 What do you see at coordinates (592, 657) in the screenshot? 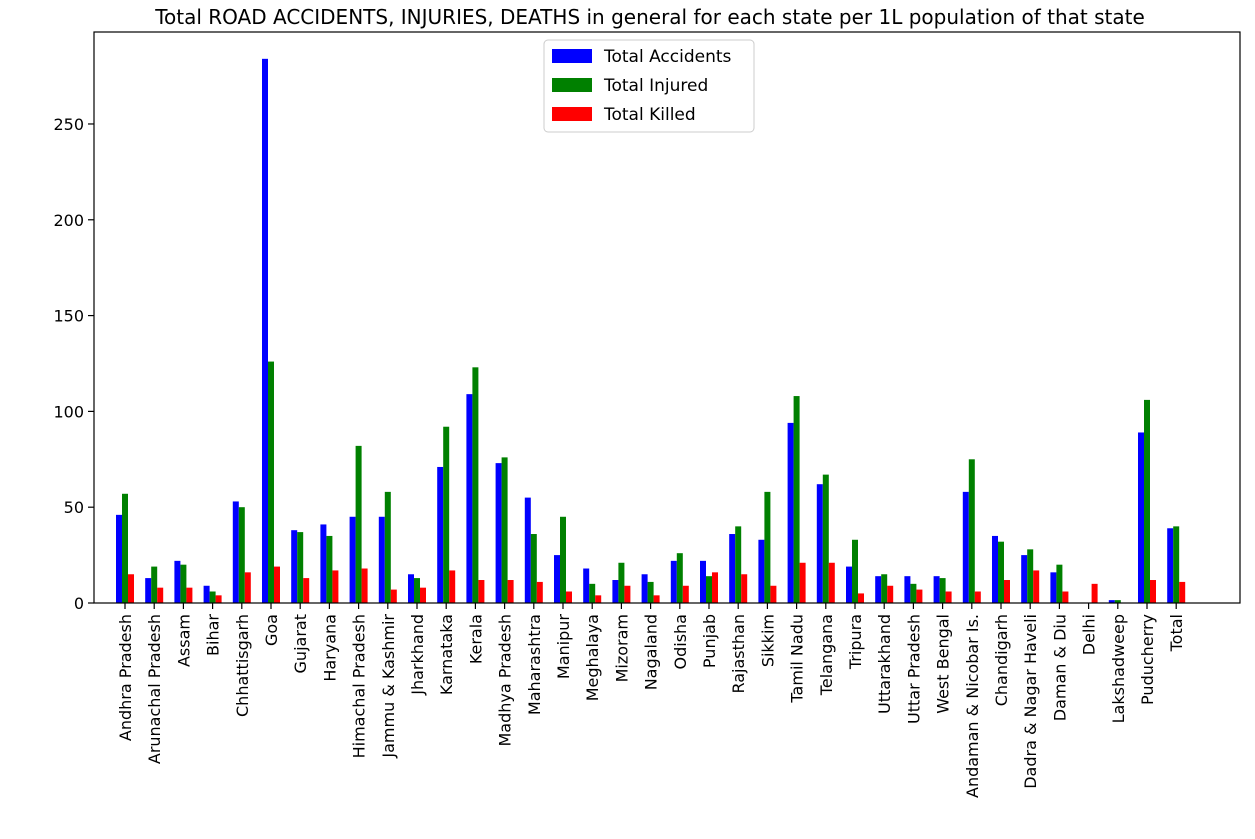
I see `x-tick-label: Meghalaya` at bounding box center [592, 657].